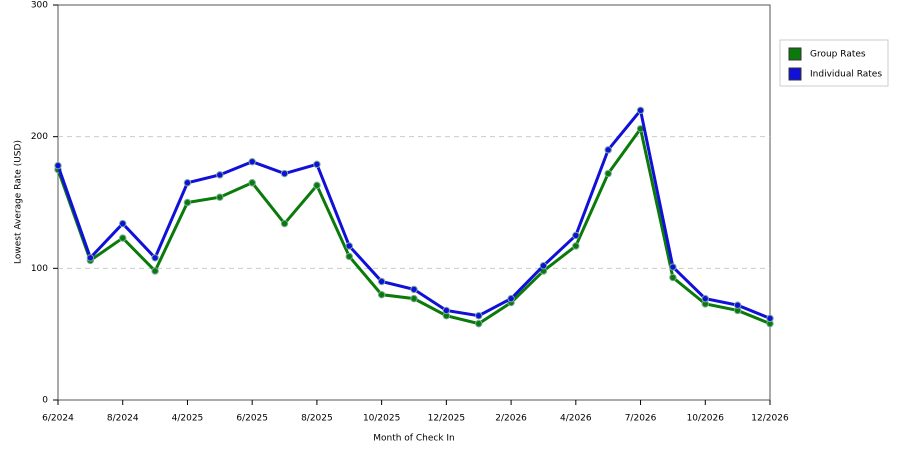 Image resolution: width=900 pixels, height=454 pixels. I want to click on x-tick-label: 4/2026, so click(576, 419).